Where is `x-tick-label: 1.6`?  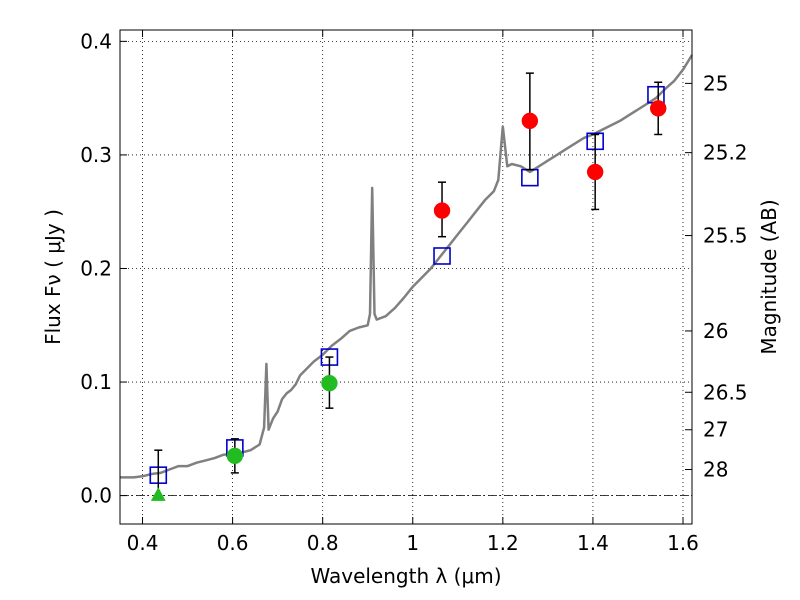
x-tick-label: 1.6 is located at coordinates (683, 543).